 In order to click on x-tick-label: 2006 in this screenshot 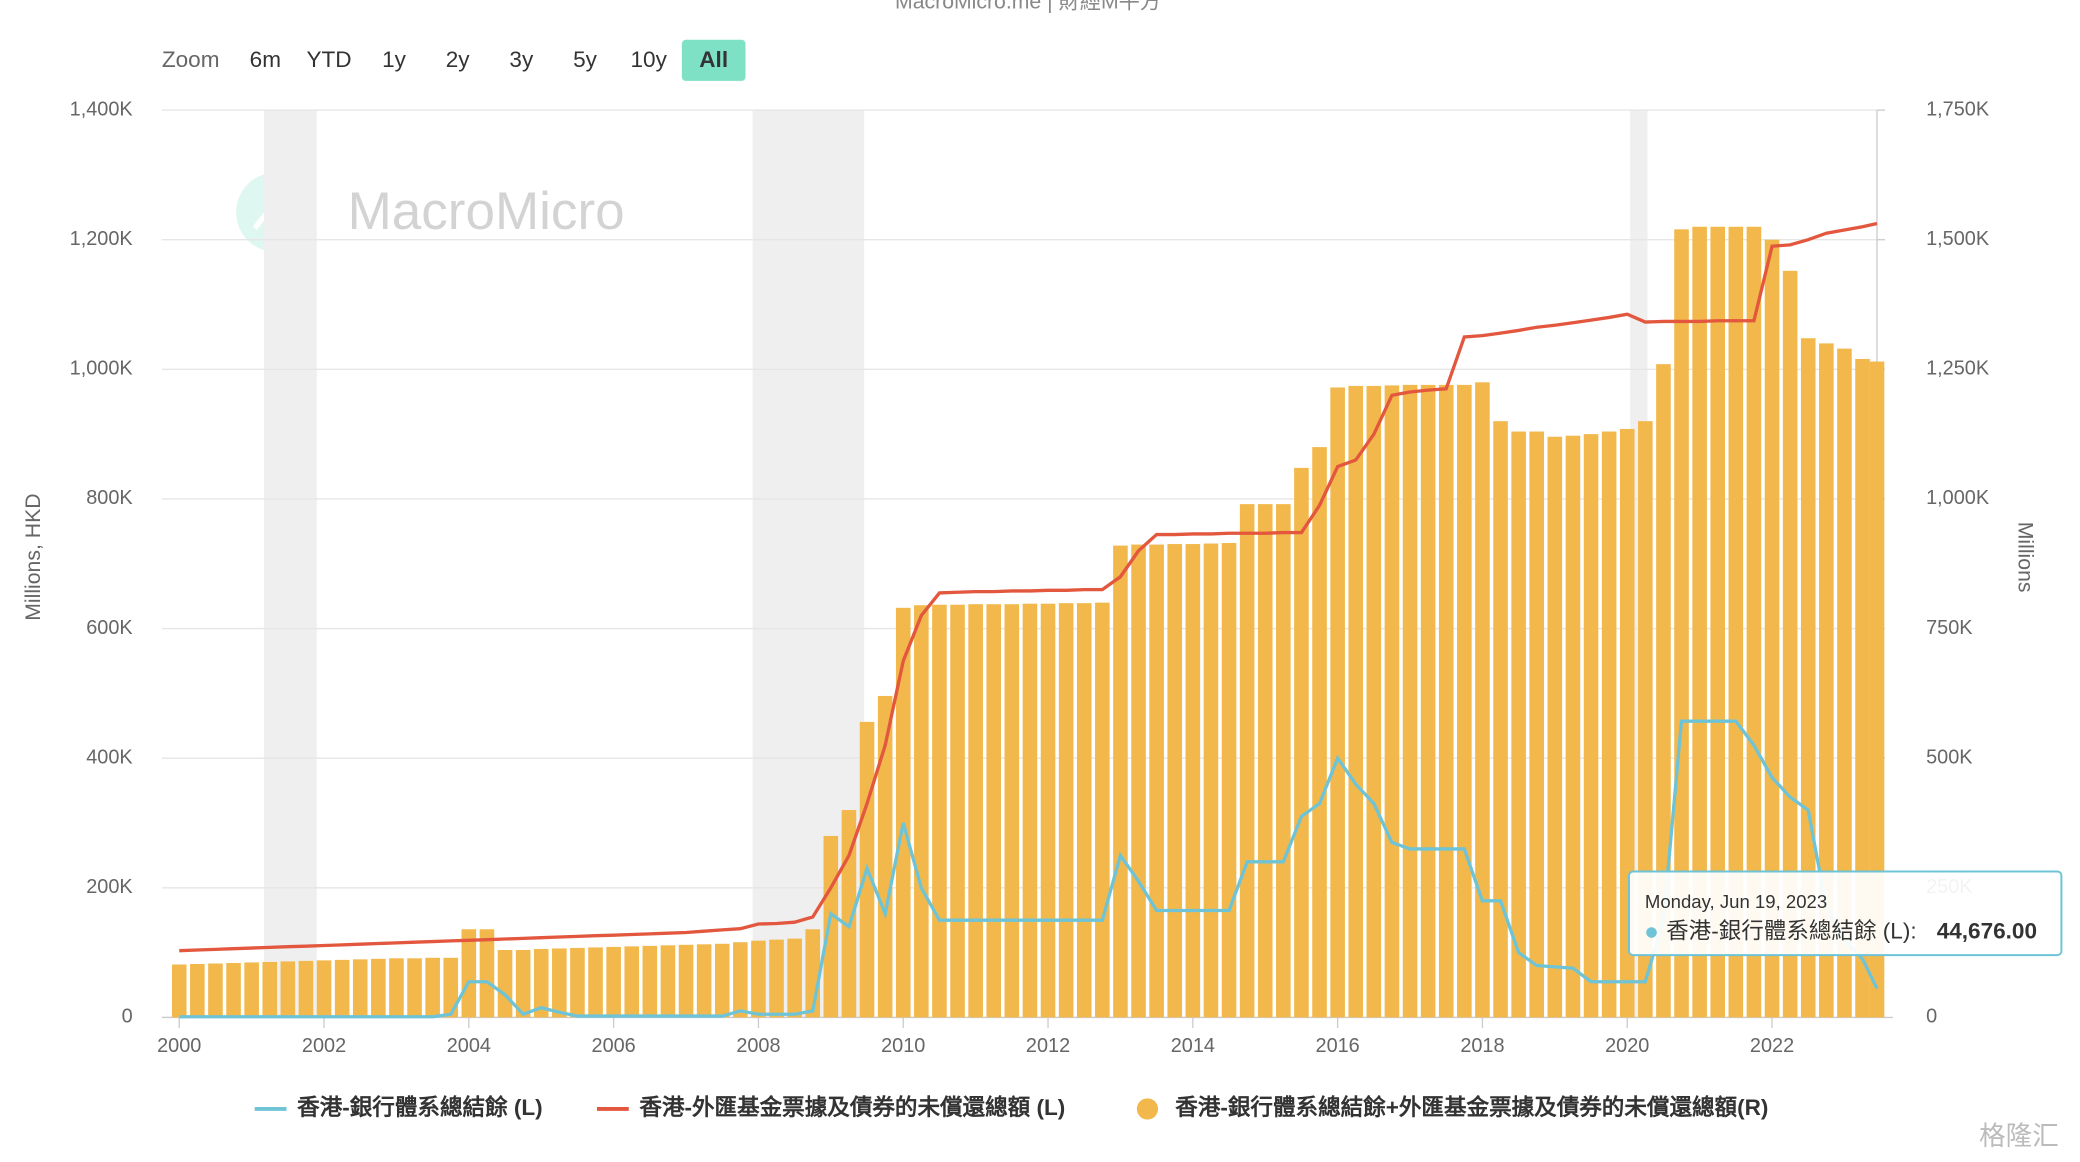, I will do `click(614, 1046)`.